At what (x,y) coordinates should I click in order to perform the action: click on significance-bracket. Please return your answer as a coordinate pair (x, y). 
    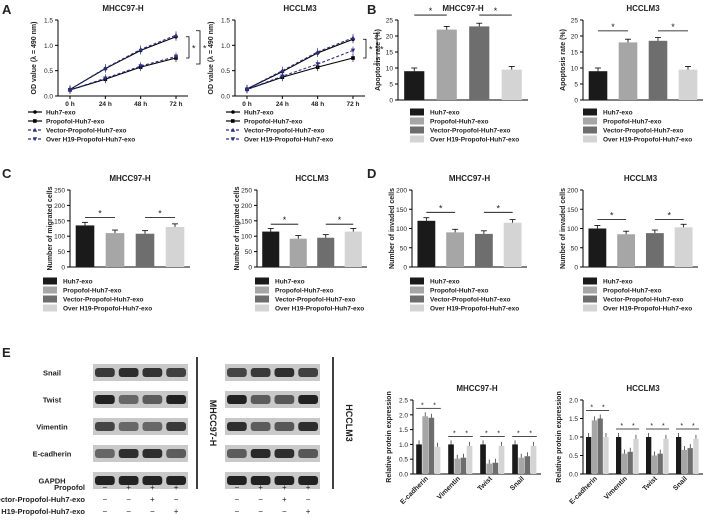
    Looking at the image, I should click on (188, 47).